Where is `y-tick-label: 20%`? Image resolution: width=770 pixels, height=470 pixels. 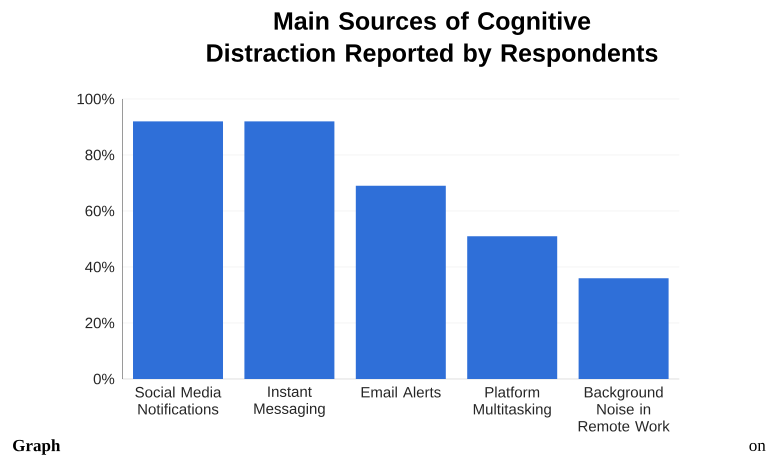
y-tick-label: 20% is located at coordinates (100, 323).